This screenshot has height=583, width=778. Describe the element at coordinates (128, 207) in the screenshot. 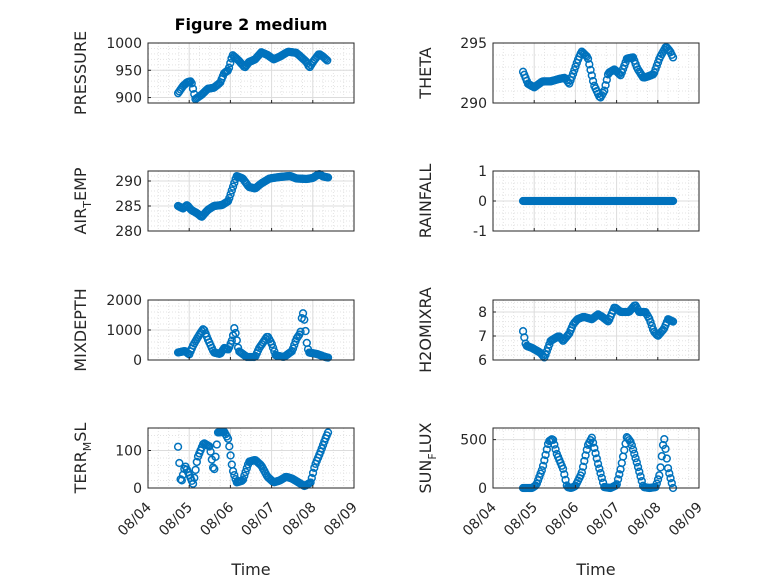

I see `y-tick-label: 285` at that location.